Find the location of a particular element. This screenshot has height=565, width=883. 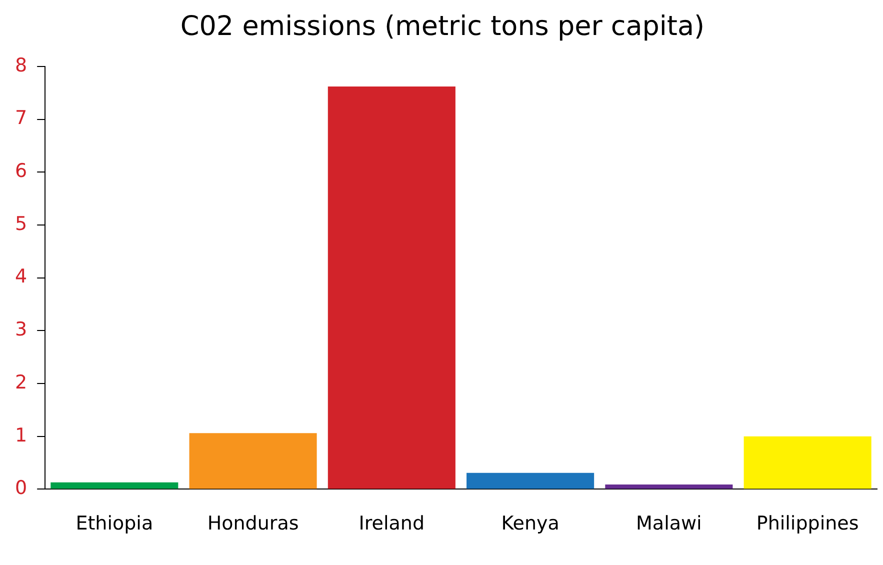

y-tick-label: 4 is located at coordinates (21, 277).